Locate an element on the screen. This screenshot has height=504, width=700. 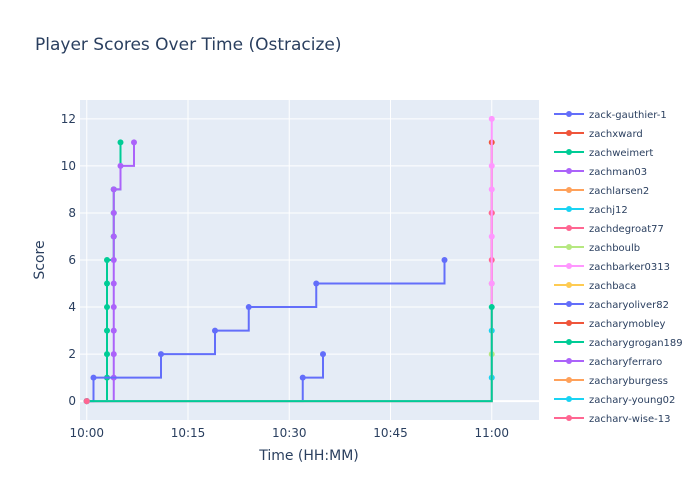
legend-label: zack-gauthier-1 is located at coordinates (628, 115).